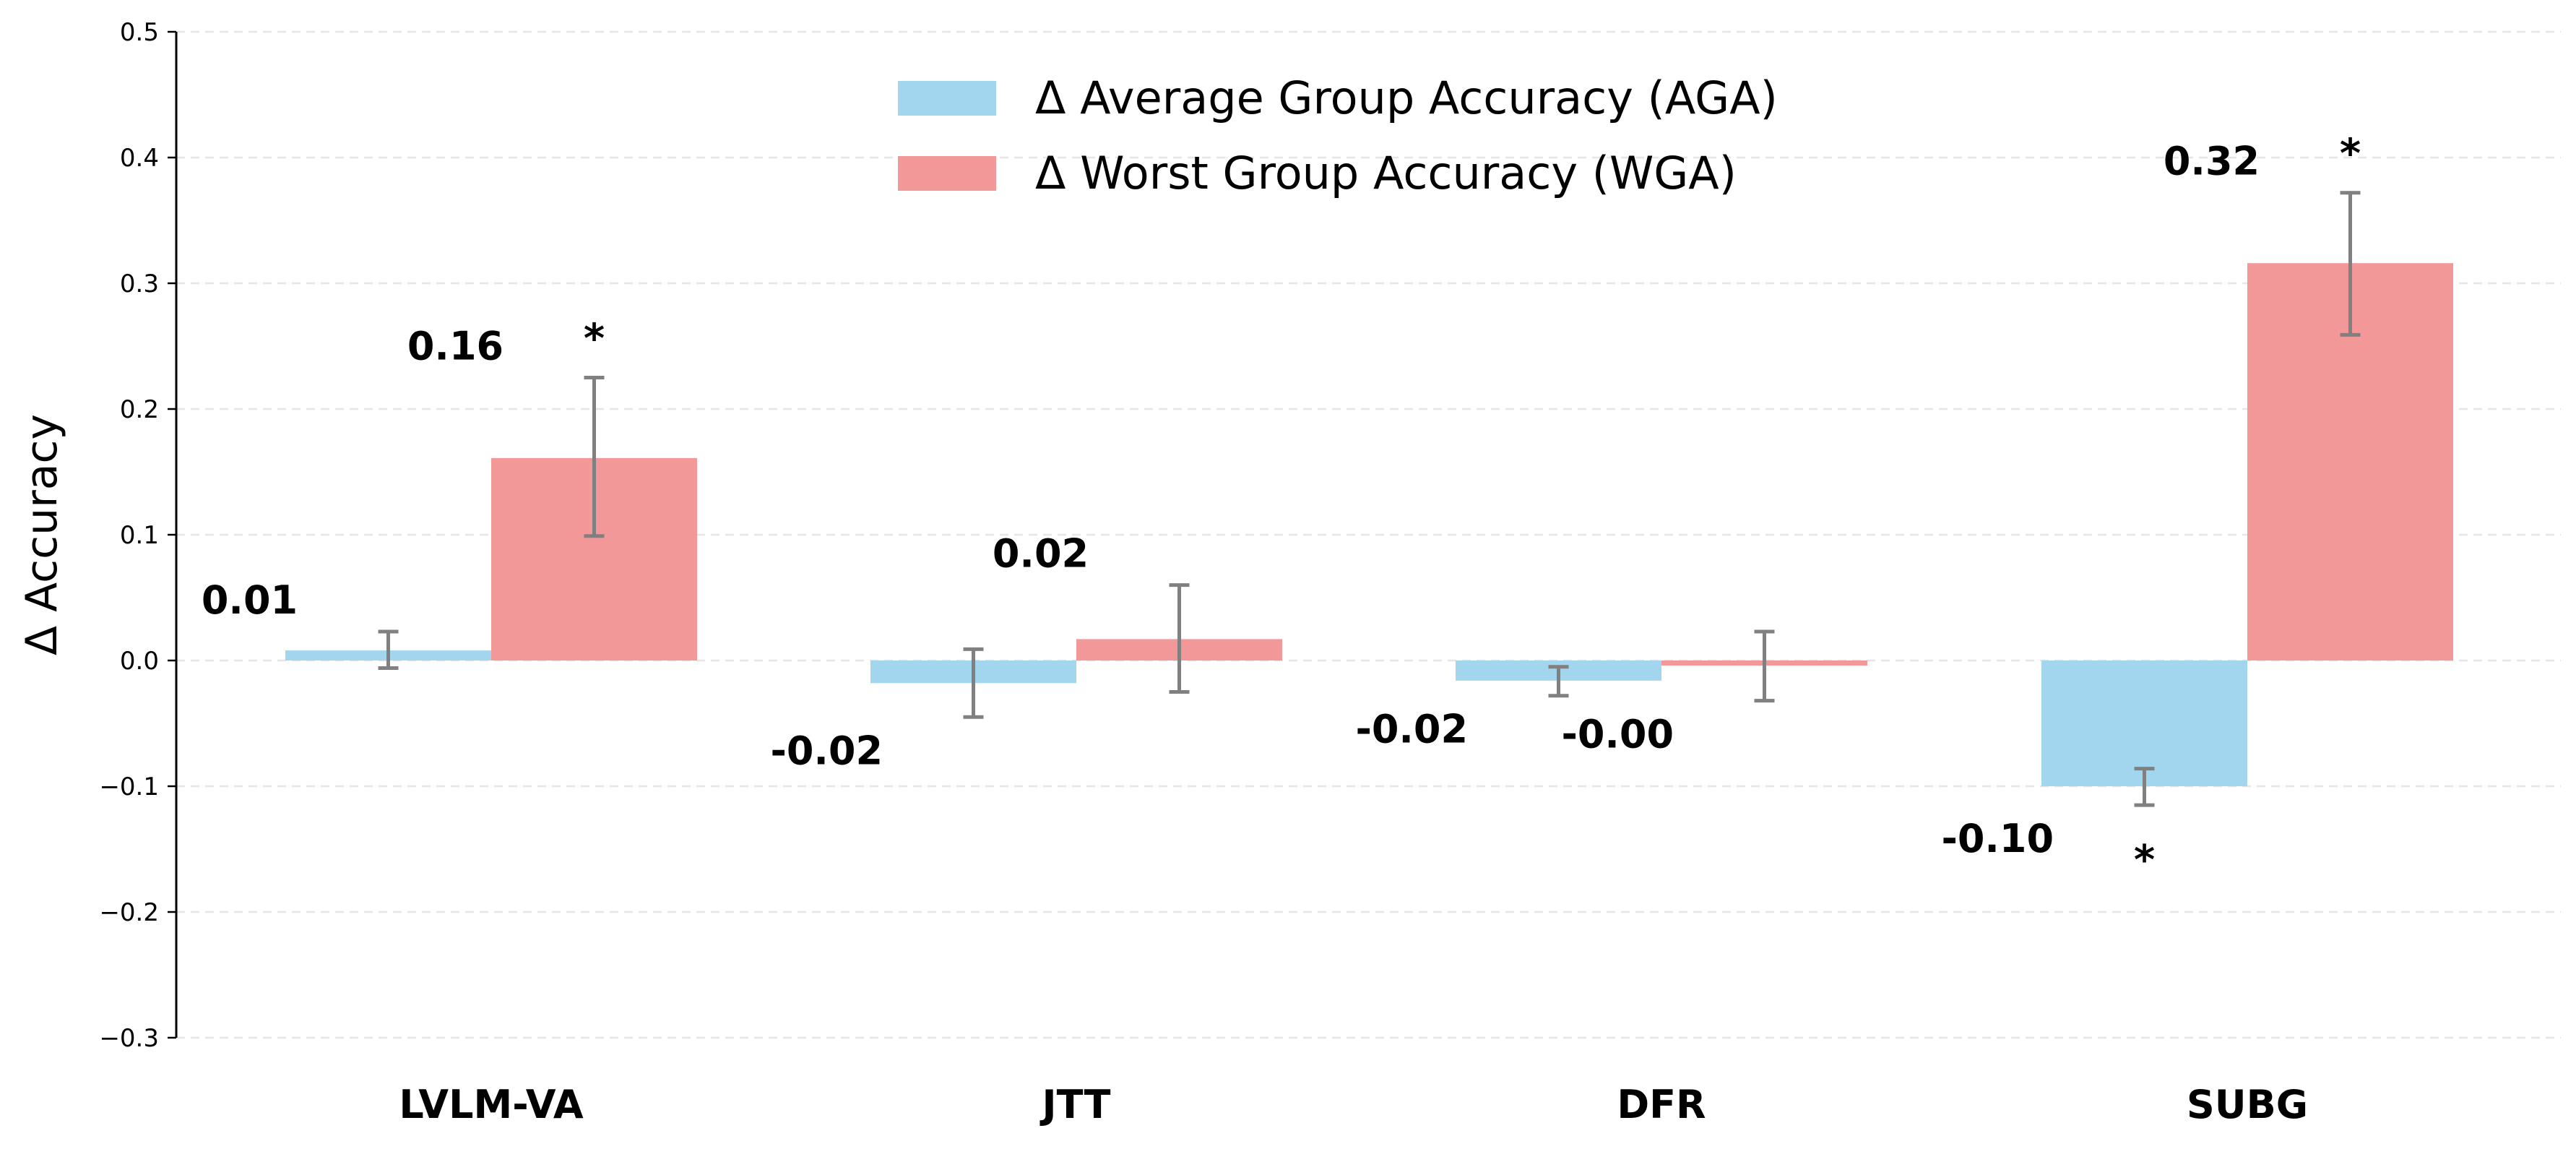 The height and width of the screenshot is (1149, 2576). I want to click on x-tick-label: JTT, so click(1074, 1104).